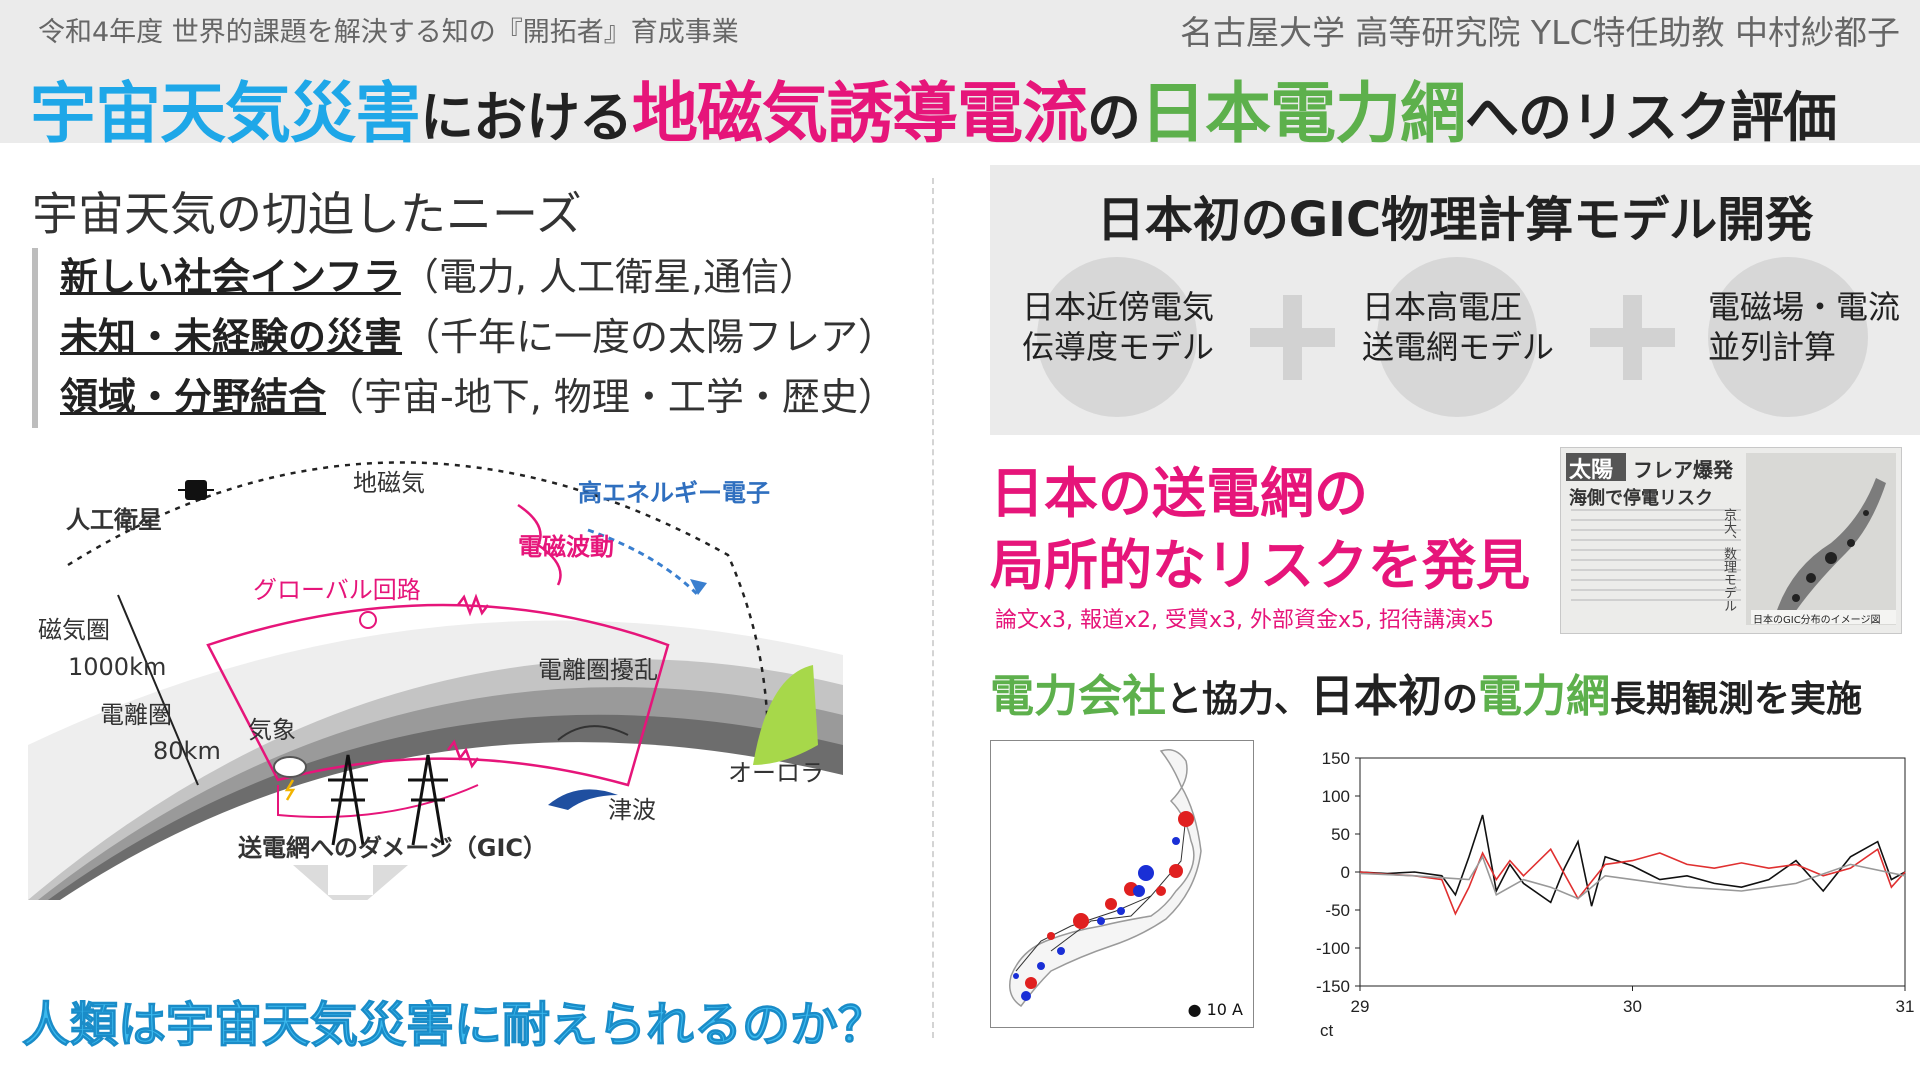 The width and height of the screenshot is (1920, 1080). What do you see at coordinates (566, 547) in the screenshot?
I see `label-em-waves: 電磁波動` at bounding box center [566, 547].